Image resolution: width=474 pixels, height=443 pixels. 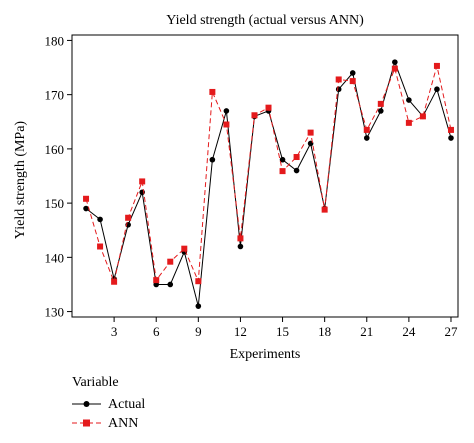 I want to click on chart-title: Yield strength (actual versus ANN), so click(x=265, y=20).